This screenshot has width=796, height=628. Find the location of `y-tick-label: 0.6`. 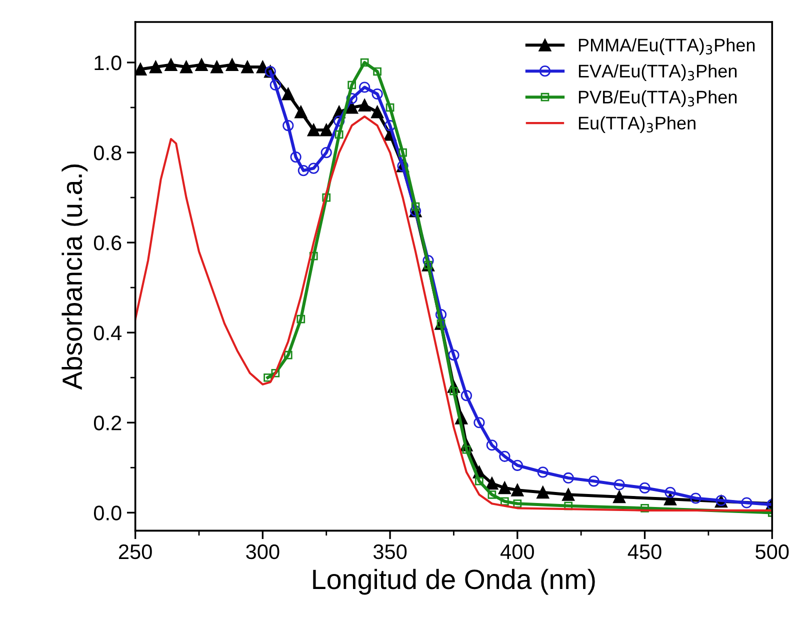

y-tick-label: 0.6 is located at coordinates (108, 243).